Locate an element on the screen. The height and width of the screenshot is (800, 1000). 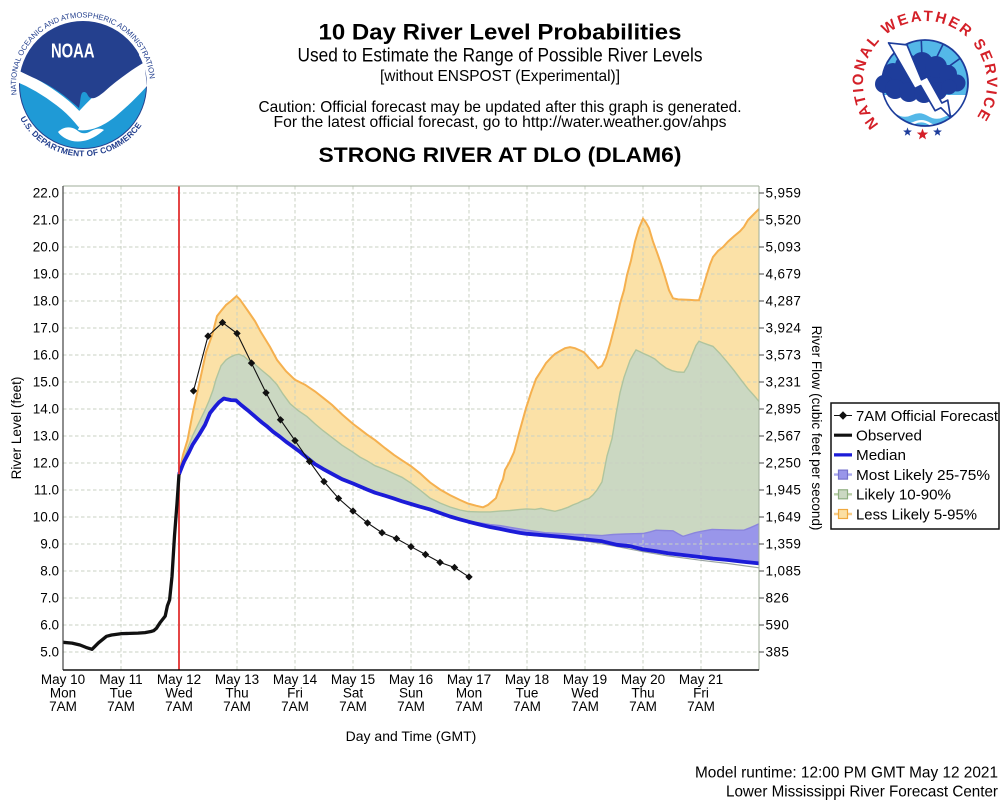
svg-text: 5,520 is located at coordinates (784, 220).